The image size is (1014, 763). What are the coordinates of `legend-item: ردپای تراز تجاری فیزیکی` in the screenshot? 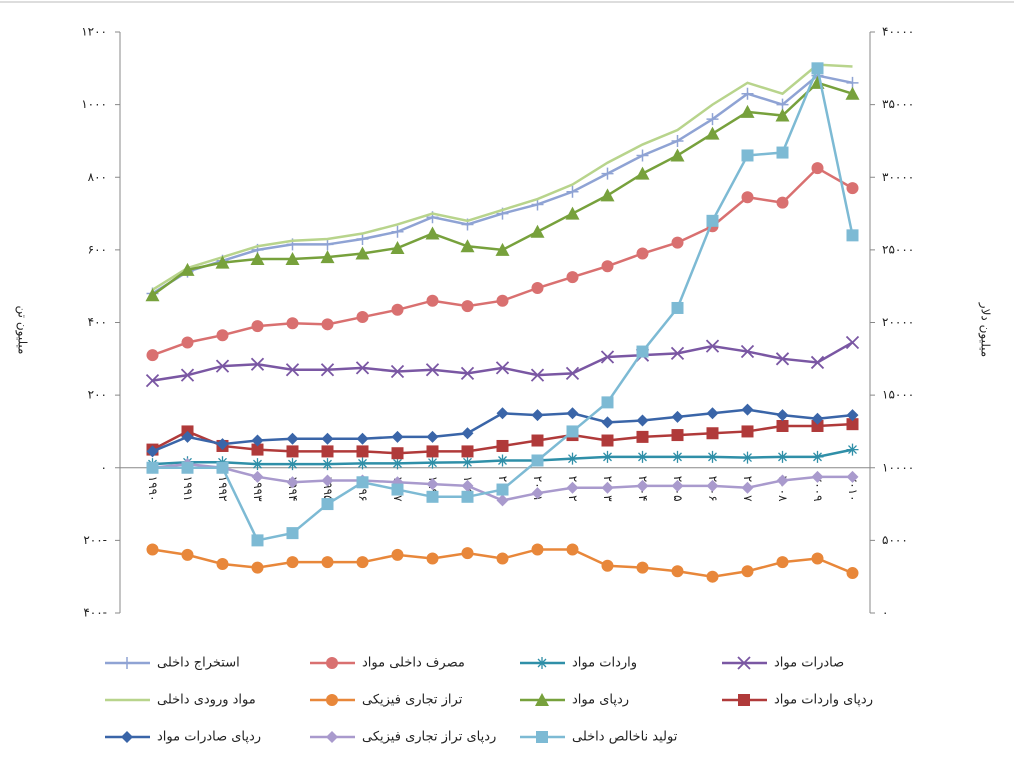 It's located at (403, 737).